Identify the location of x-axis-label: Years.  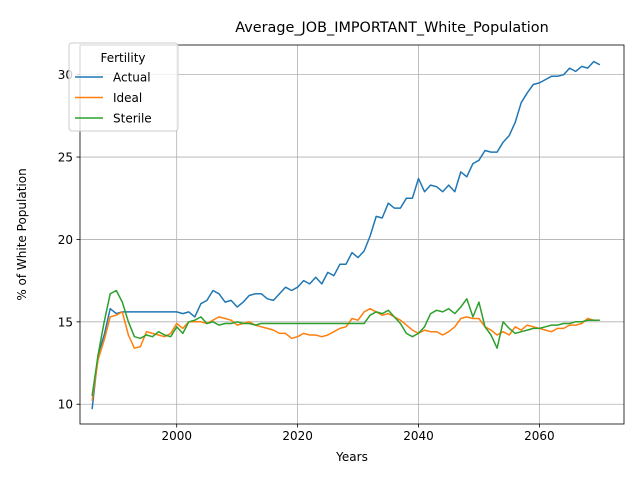
(351, 457).